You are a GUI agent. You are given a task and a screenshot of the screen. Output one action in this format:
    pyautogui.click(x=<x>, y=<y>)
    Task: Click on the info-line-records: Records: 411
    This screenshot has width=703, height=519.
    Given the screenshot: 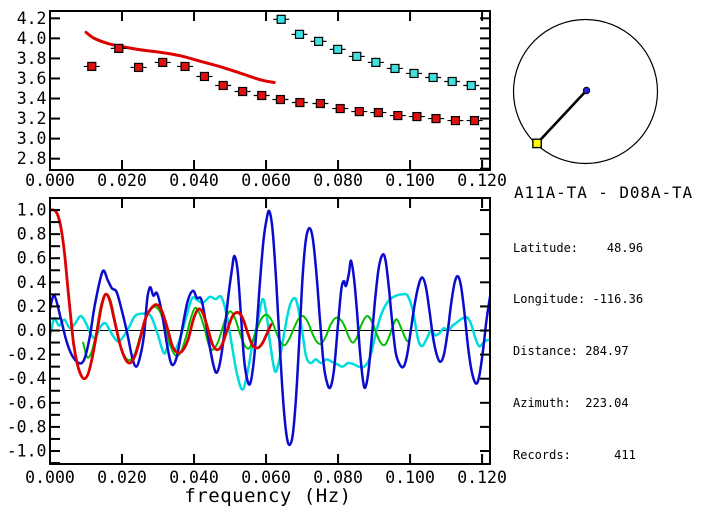 What is the action you would take?
    pyautogui.click(x=574, y=455)
    